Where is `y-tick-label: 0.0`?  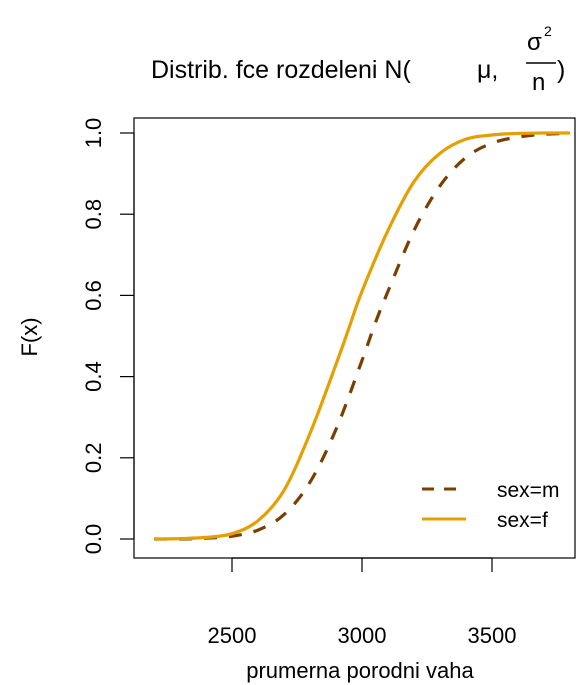 y-tick-label: 0.0 is located at coordinates (93, 539).